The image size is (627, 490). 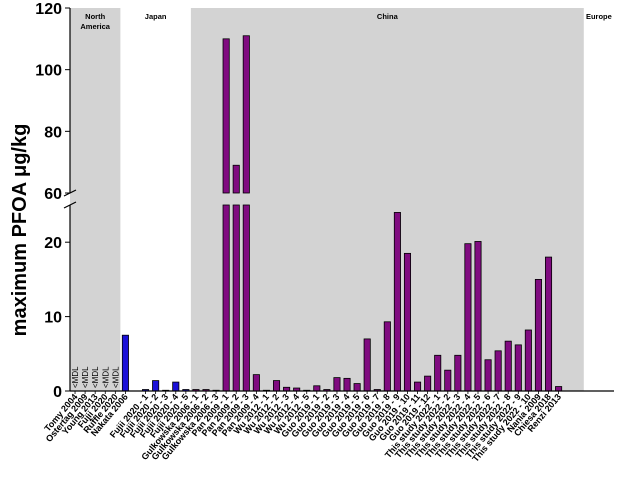 I want to click on region-shade-north-america, so click(x=95, y=199).